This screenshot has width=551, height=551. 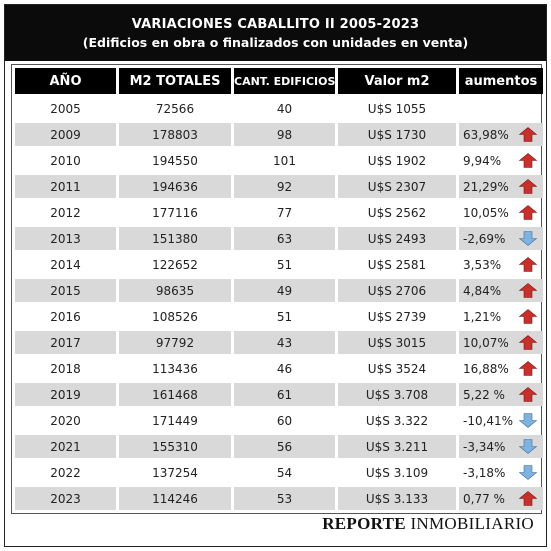 I want to click on cell-aumento: 3,53%, so click(x=501, y=264).